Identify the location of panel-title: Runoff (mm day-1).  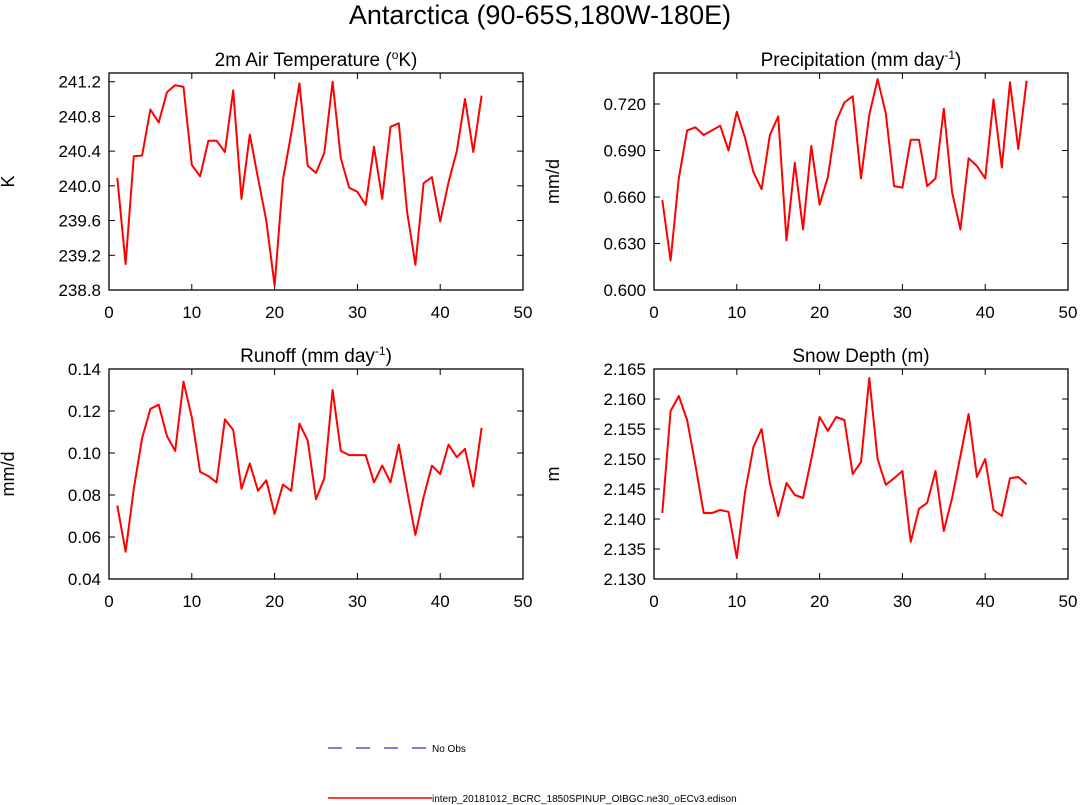
(316, 355).